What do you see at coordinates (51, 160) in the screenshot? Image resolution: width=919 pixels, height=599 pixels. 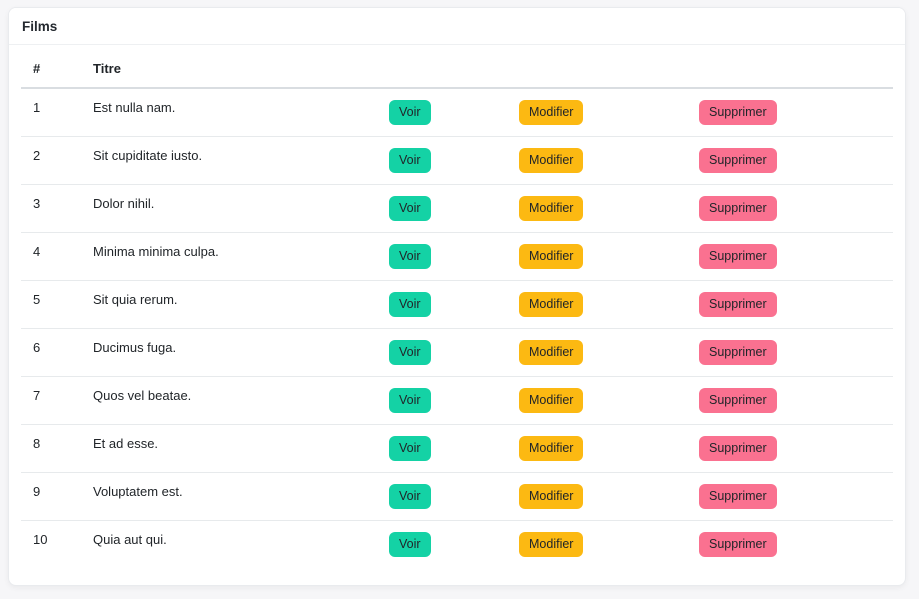 I see `row-number-cell: 2` at bounding box center [51, 160].